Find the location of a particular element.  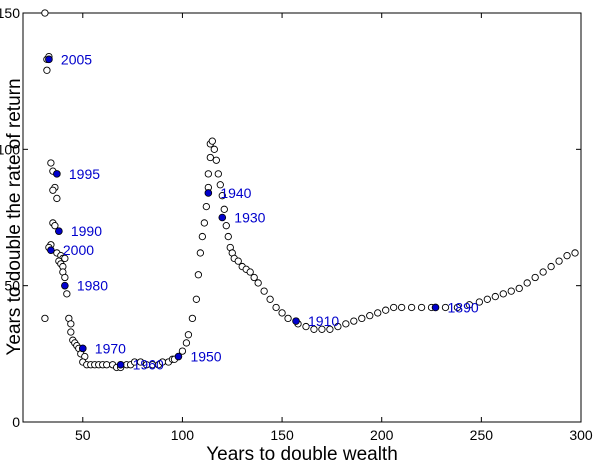

y-axis-title: Years to double the rate of return is located at coordinates (14, 216).